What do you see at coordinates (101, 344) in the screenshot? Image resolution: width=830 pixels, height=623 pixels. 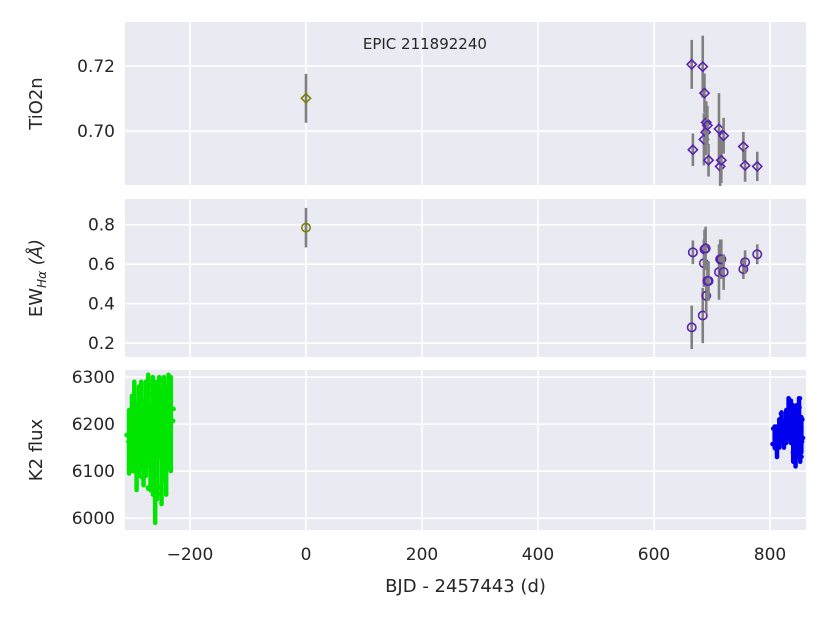 I see `y-tick-label: 0.2` at bounding box center [101, 344].